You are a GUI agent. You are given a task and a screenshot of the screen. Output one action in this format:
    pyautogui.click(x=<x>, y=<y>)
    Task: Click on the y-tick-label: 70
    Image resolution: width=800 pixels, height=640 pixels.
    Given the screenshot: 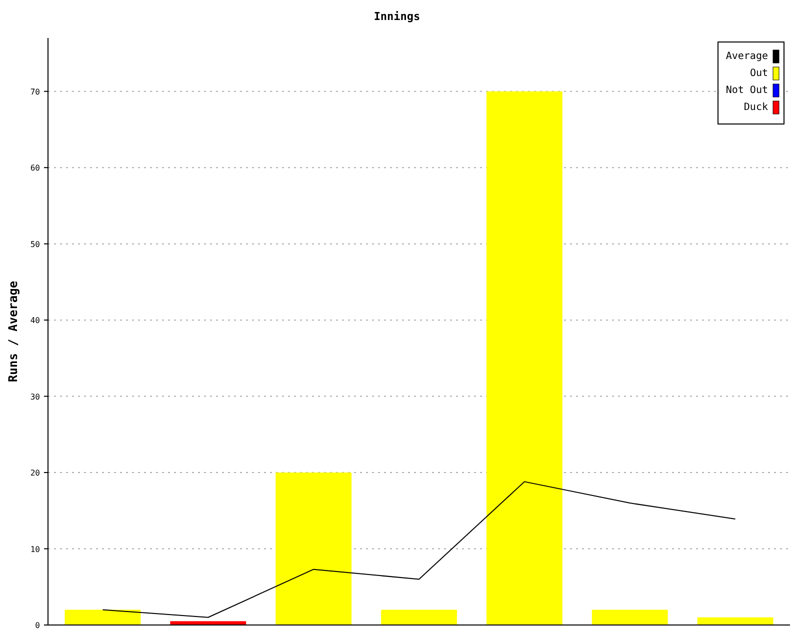 What is the action you would take?
    pyautogui.click(x=35, y=91)
    